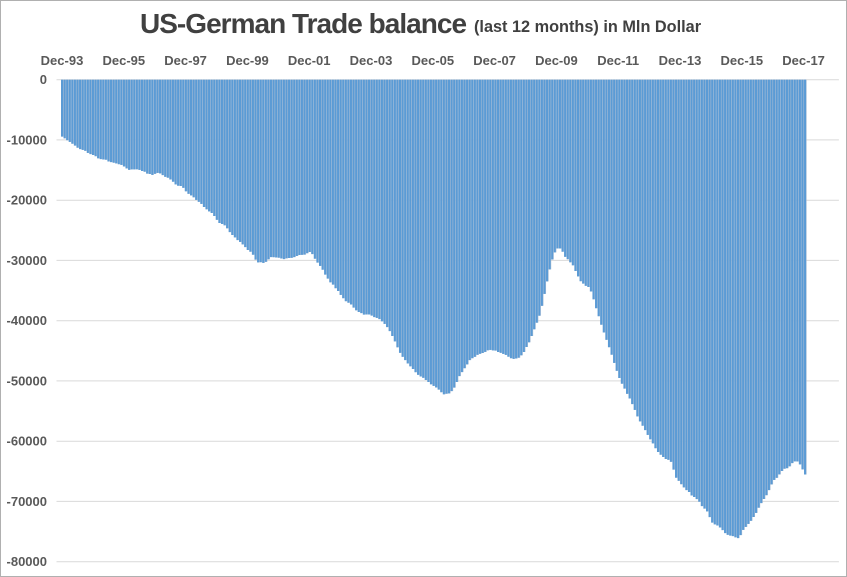 The image size is (847, 577). What do you see at coordinates (741, 60) in the screenshot?
I see `svg-text: Dec-15` at bounding box center [741, 60].